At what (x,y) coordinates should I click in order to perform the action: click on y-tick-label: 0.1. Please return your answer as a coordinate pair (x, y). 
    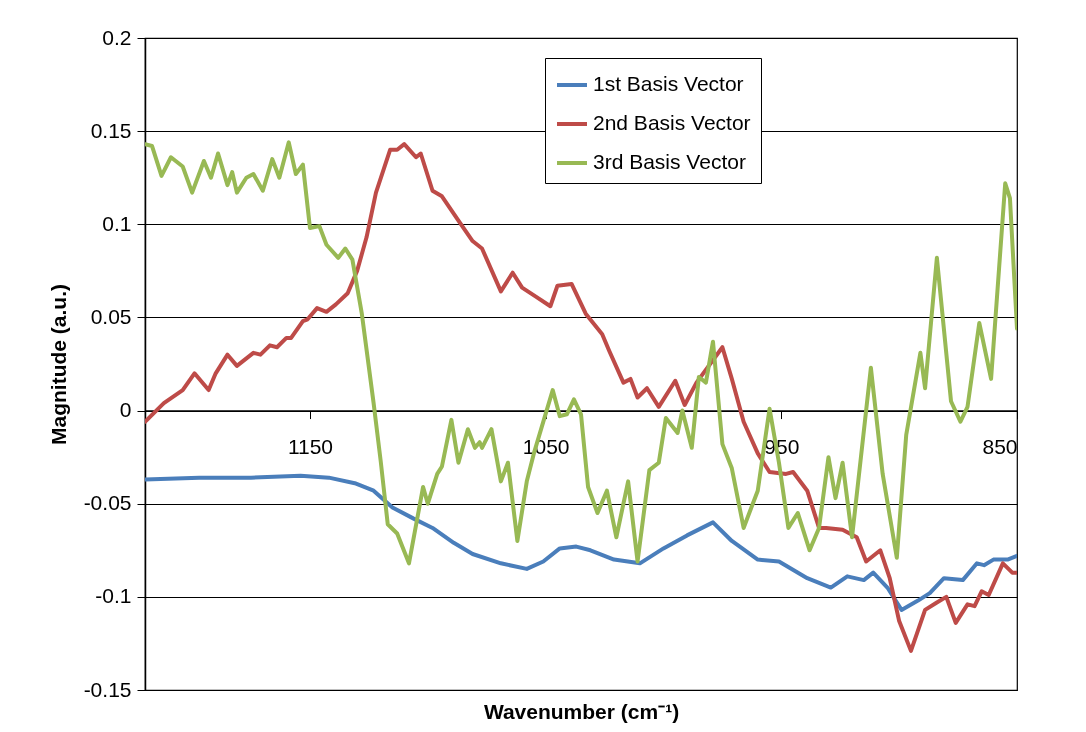
    Looking at the image, I should click on (117, 223).